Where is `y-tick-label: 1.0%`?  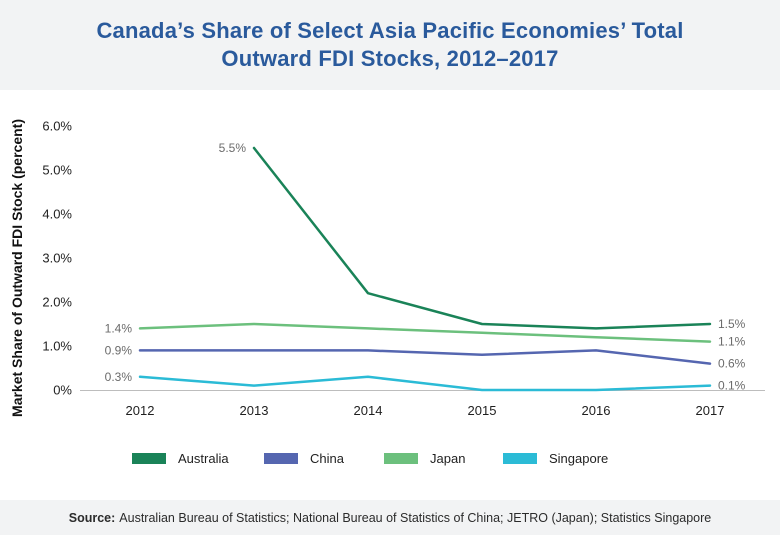
y-tick-label: 1.0% is located at coordinates (57, 346).